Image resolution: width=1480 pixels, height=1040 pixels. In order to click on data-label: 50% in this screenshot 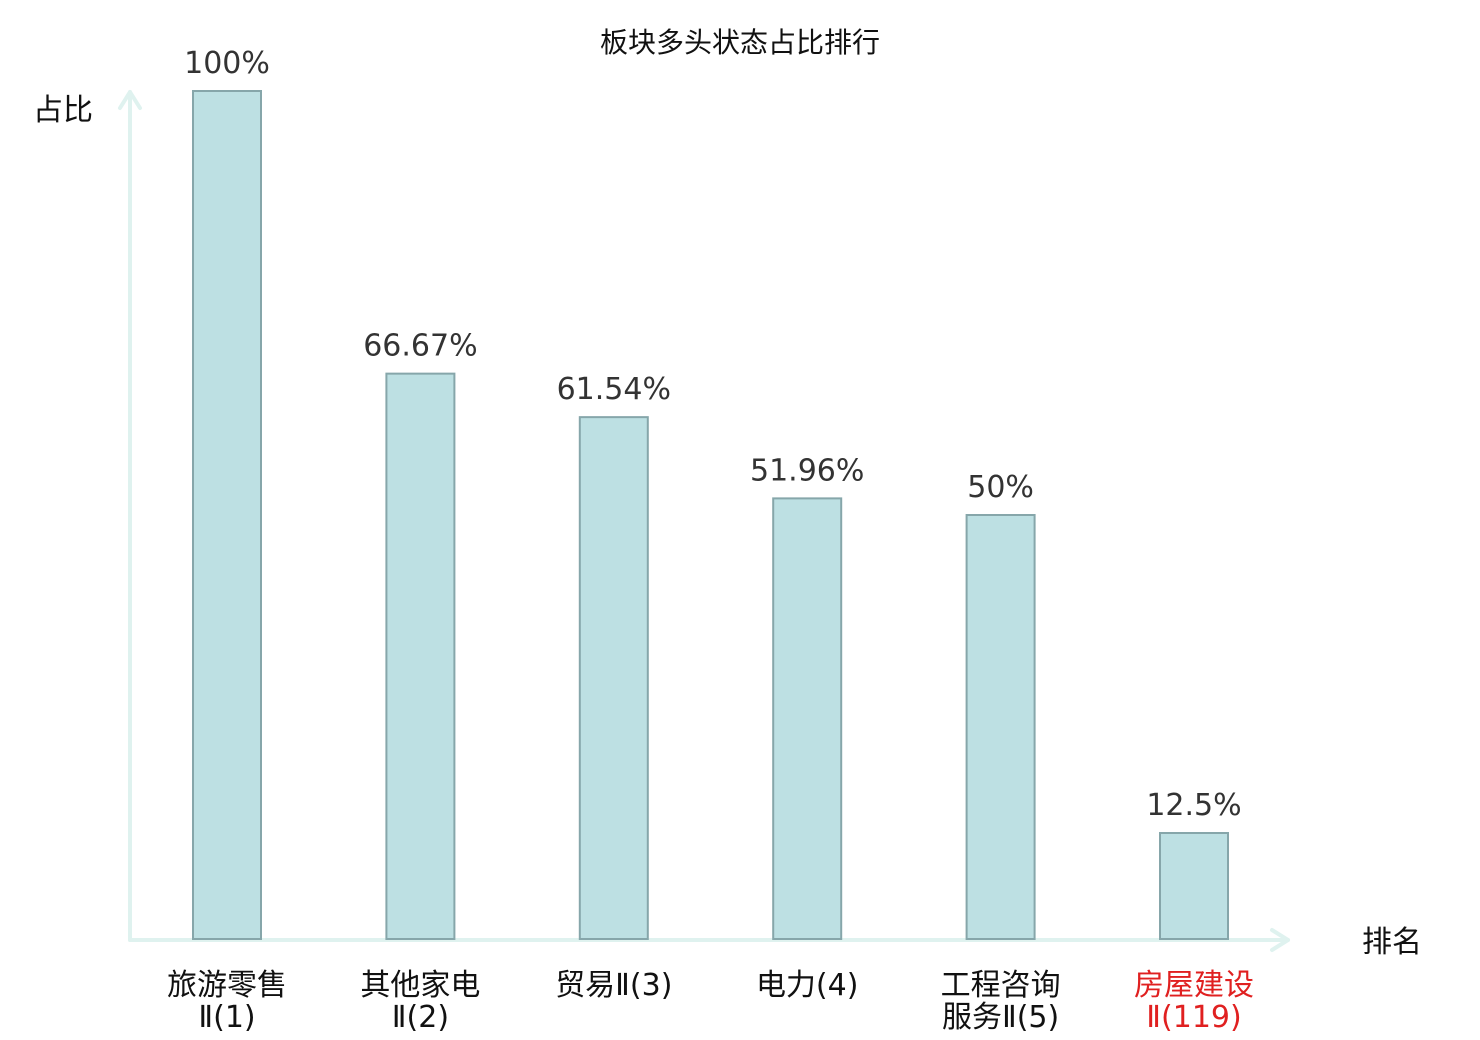, I will do `click(1000, 487)`.